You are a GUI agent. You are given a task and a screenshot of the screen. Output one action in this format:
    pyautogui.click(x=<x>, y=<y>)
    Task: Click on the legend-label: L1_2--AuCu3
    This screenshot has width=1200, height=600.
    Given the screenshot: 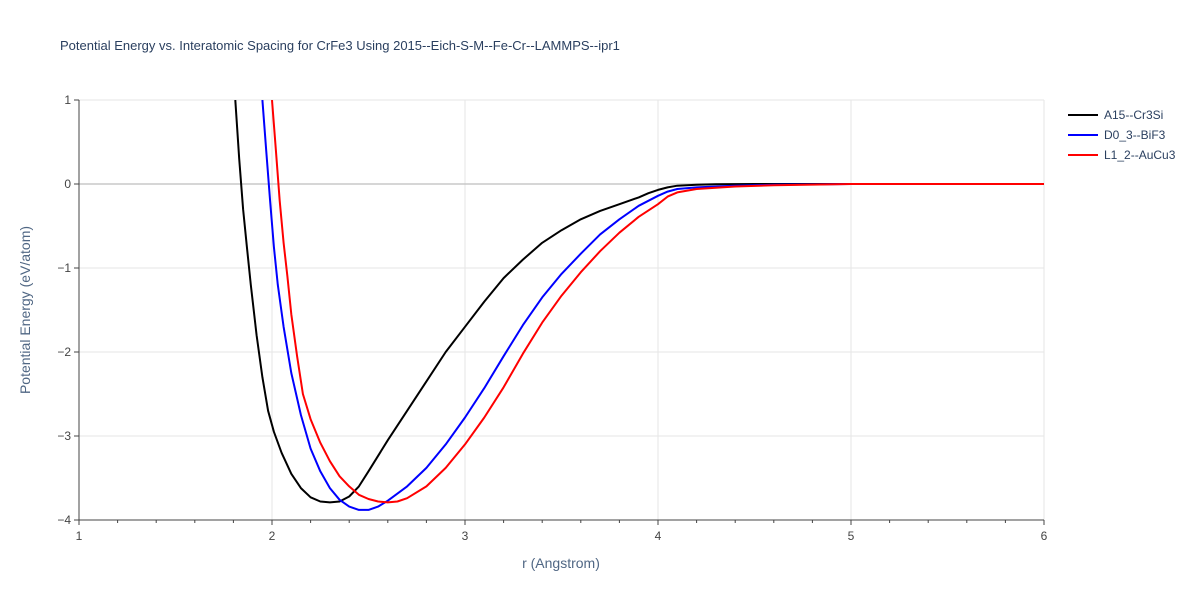 What is the action you would take?
    pyautogui.click(x=1140, y=155)
    